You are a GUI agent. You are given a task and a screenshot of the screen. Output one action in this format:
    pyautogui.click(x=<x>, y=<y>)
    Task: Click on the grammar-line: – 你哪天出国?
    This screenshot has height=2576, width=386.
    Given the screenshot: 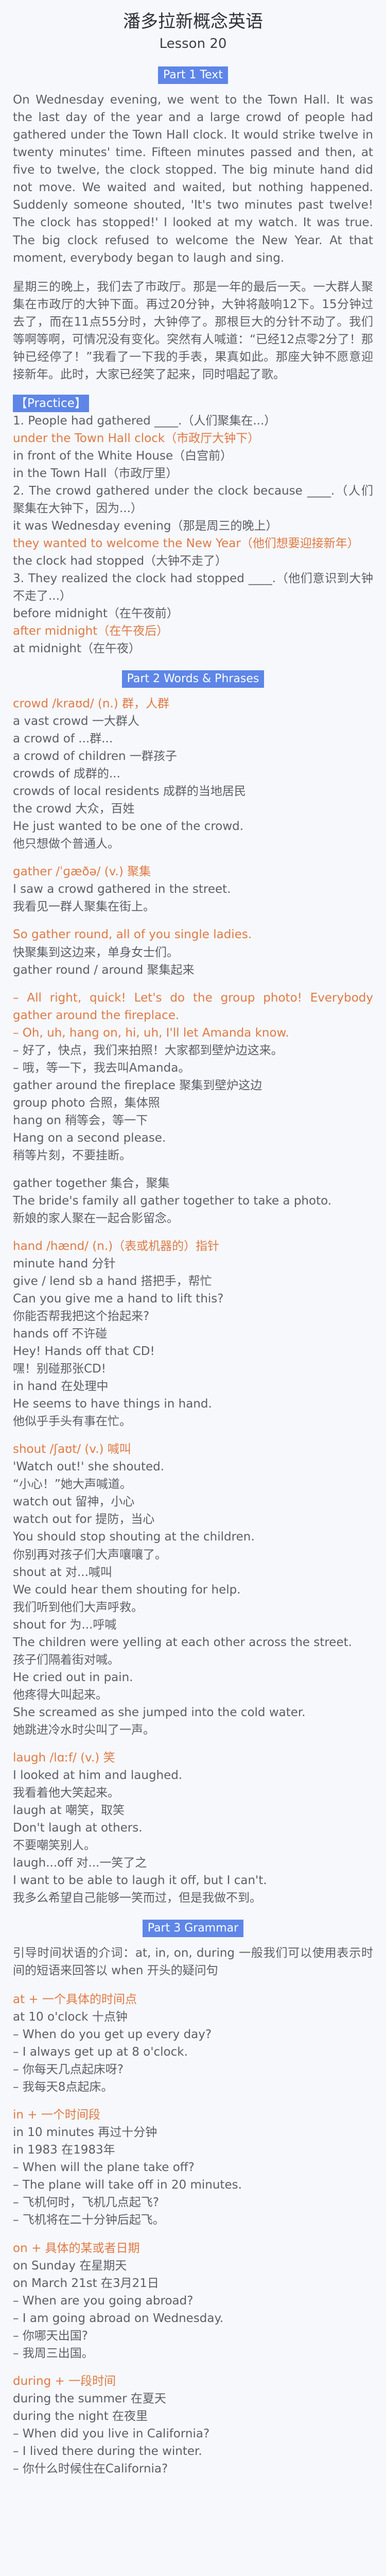 What is the action you would take?
    pyautogui.click(x=51, y=2336)
    